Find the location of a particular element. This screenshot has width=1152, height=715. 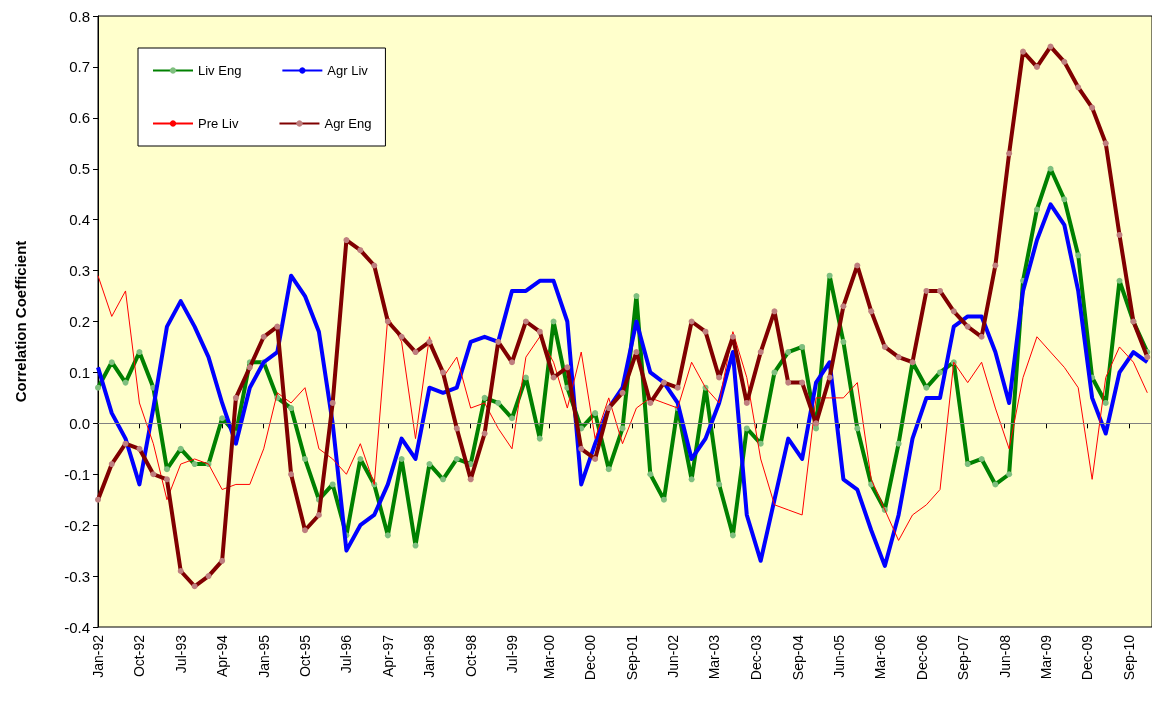

y-tick-label: -0.4 is located at coordinates (77, 627).